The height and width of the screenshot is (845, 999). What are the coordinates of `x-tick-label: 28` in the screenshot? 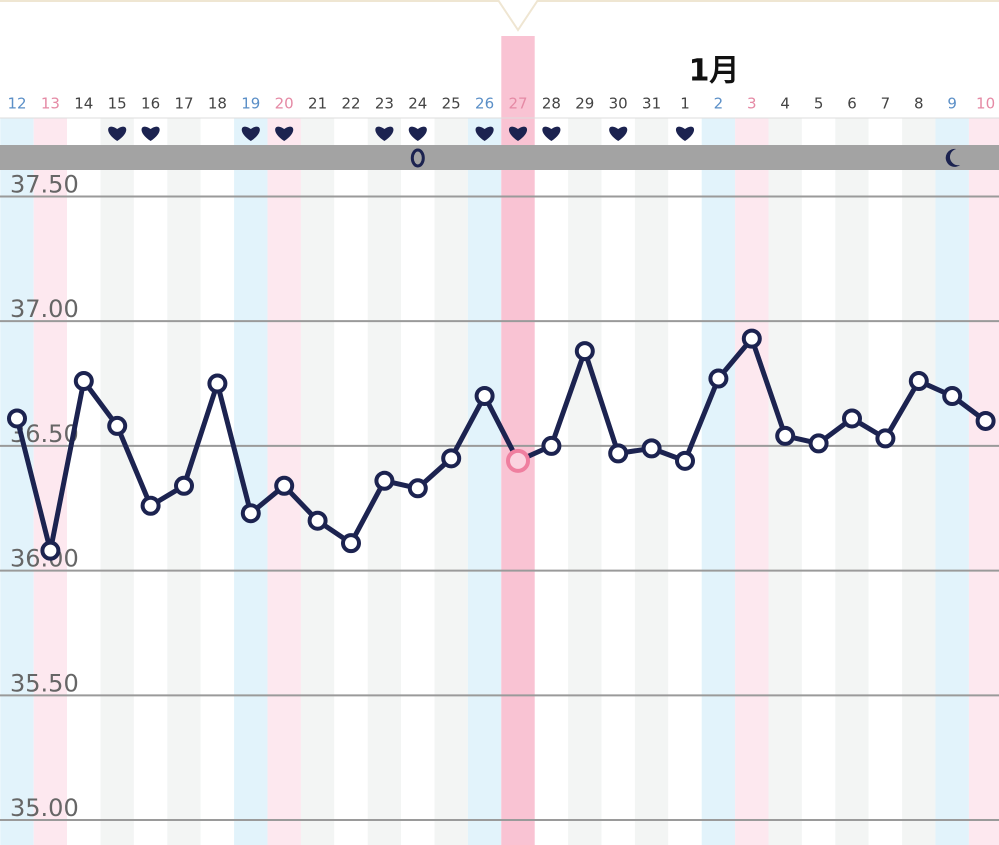 It's located at (551, 104).